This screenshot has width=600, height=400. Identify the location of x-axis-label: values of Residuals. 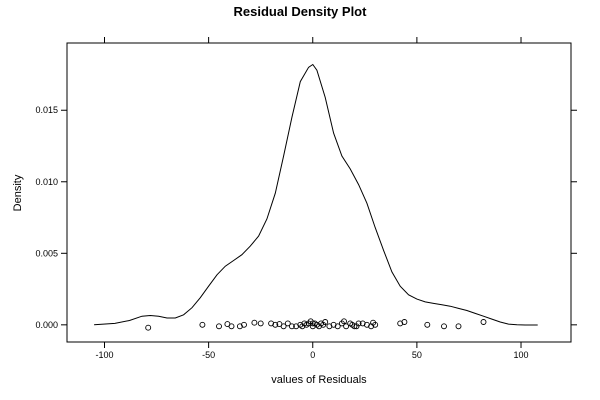
(319, 380).